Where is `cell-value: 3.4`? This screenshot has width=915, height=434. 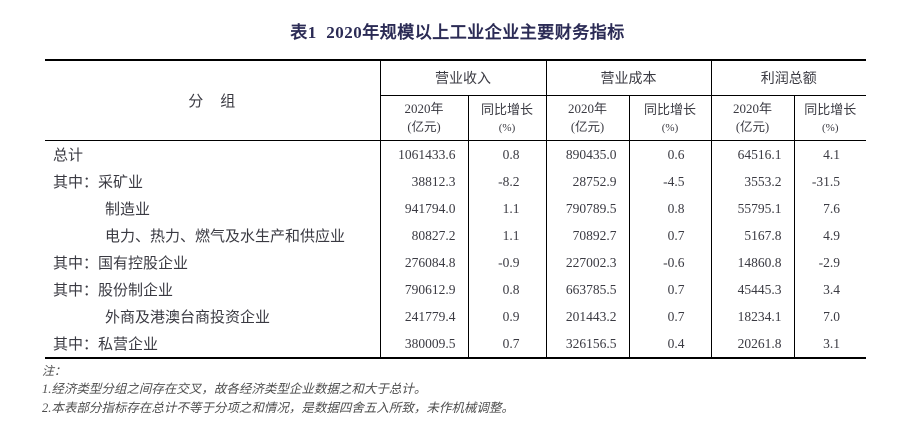
cell-value: 3.4 is located at coordinates (829, 289).